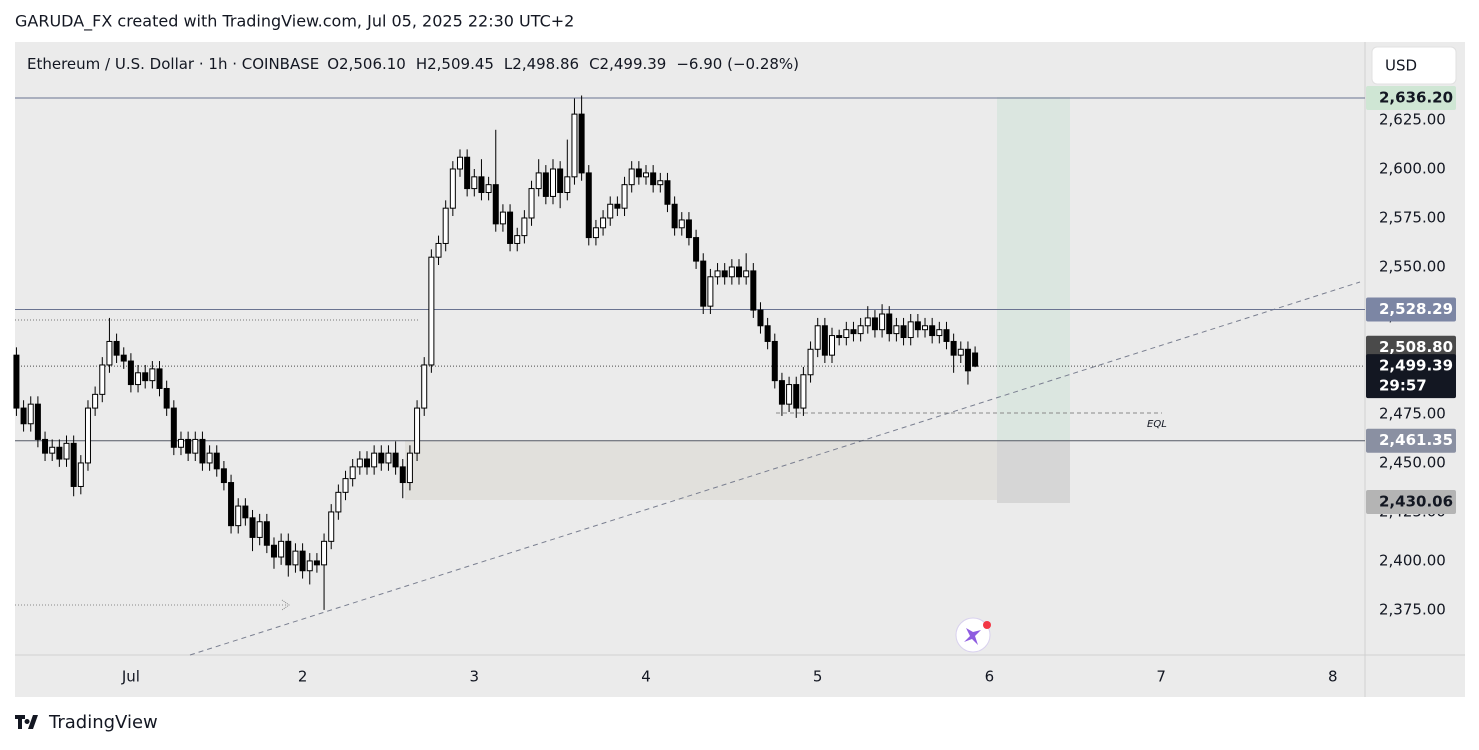 The image size is (1479, 750). Describe the element at coordinates (1416, 347) in the screenshot. I see `price-label: 2,508.80` at that location.